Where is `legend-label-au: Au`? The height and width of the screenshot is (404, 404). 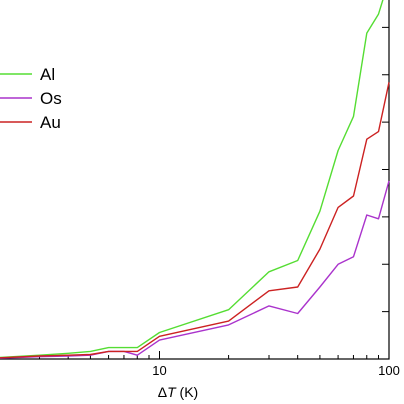 legend-label-au: Au is located at coordinates (50, 122).